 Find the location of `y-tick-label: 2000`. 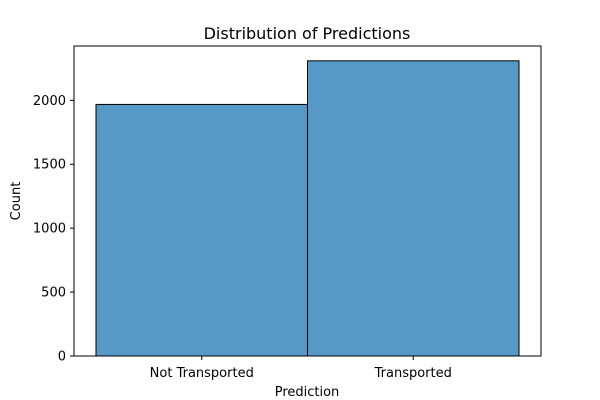

y-tick-label: 2000 is located at coordinates (49, 101).